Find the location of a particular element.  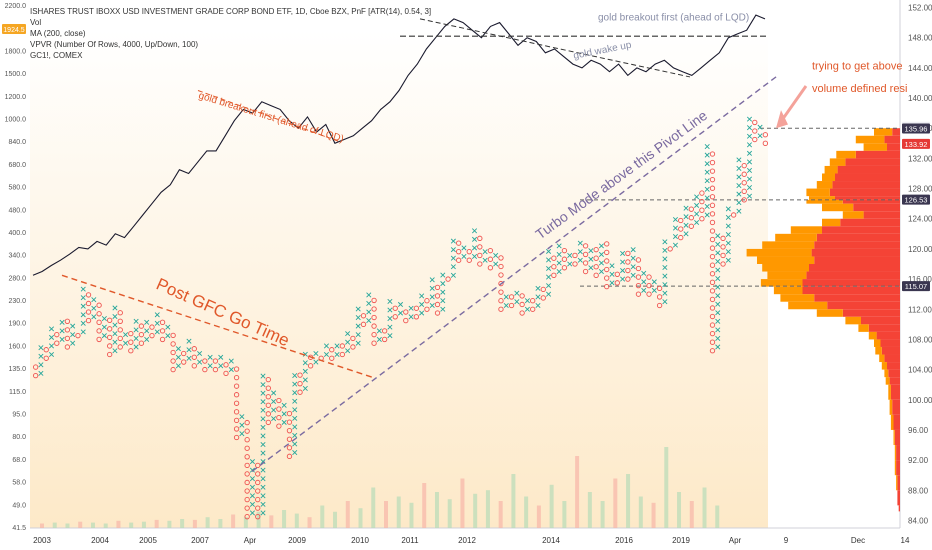

gold-tick-label: 230.0 is located at coordinates (17, 301).